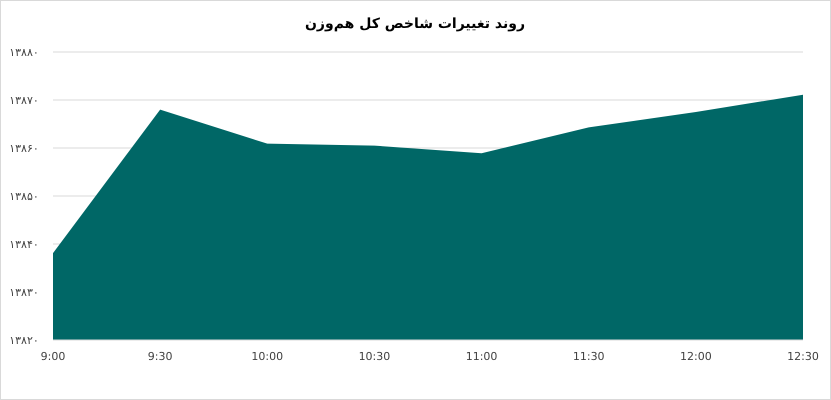 The image size is (831, 400). I want to click on x-tick-label: 10:00, so click(267, 356).